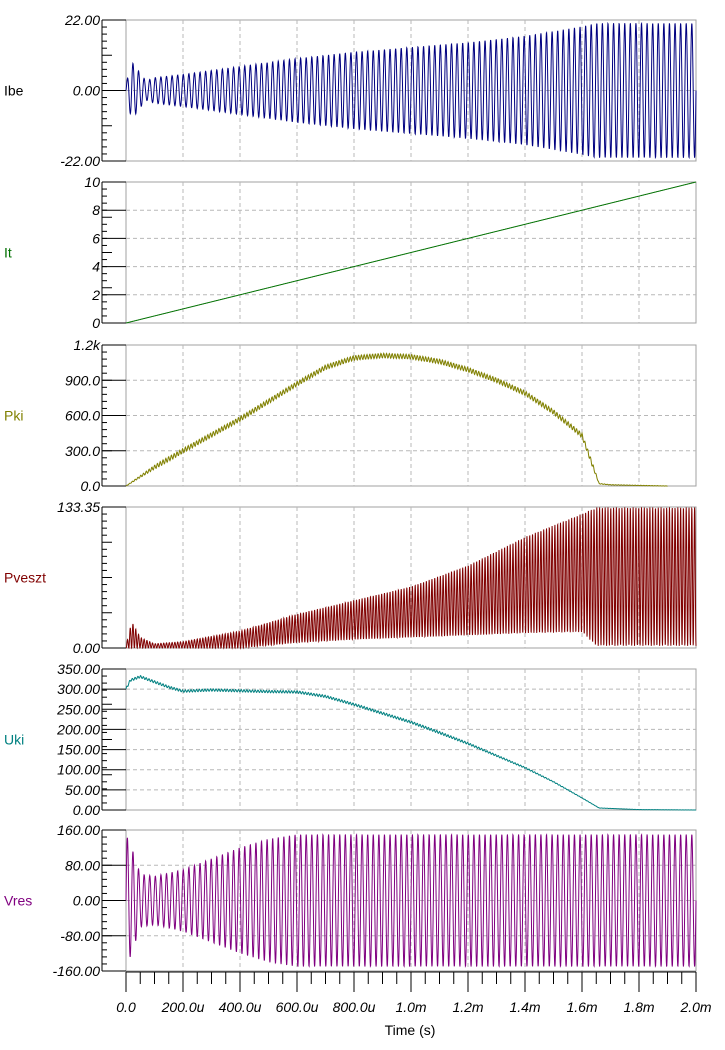 This screenshot has width=725, height=1050. I want to click on x-tick-label: 200.0u, so click(183, 1007).